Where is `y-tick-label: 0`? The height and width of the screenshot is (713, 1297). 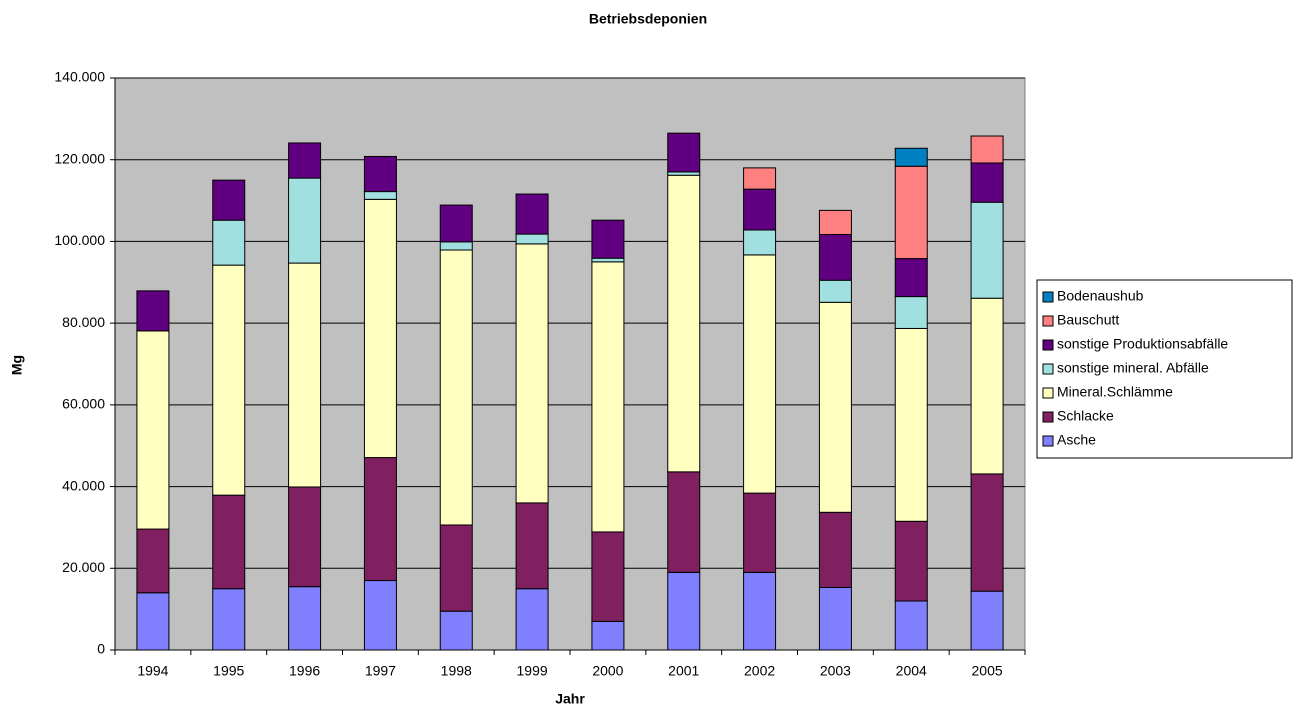
y-tick-label: 0 is located at coordinates (101, 649).